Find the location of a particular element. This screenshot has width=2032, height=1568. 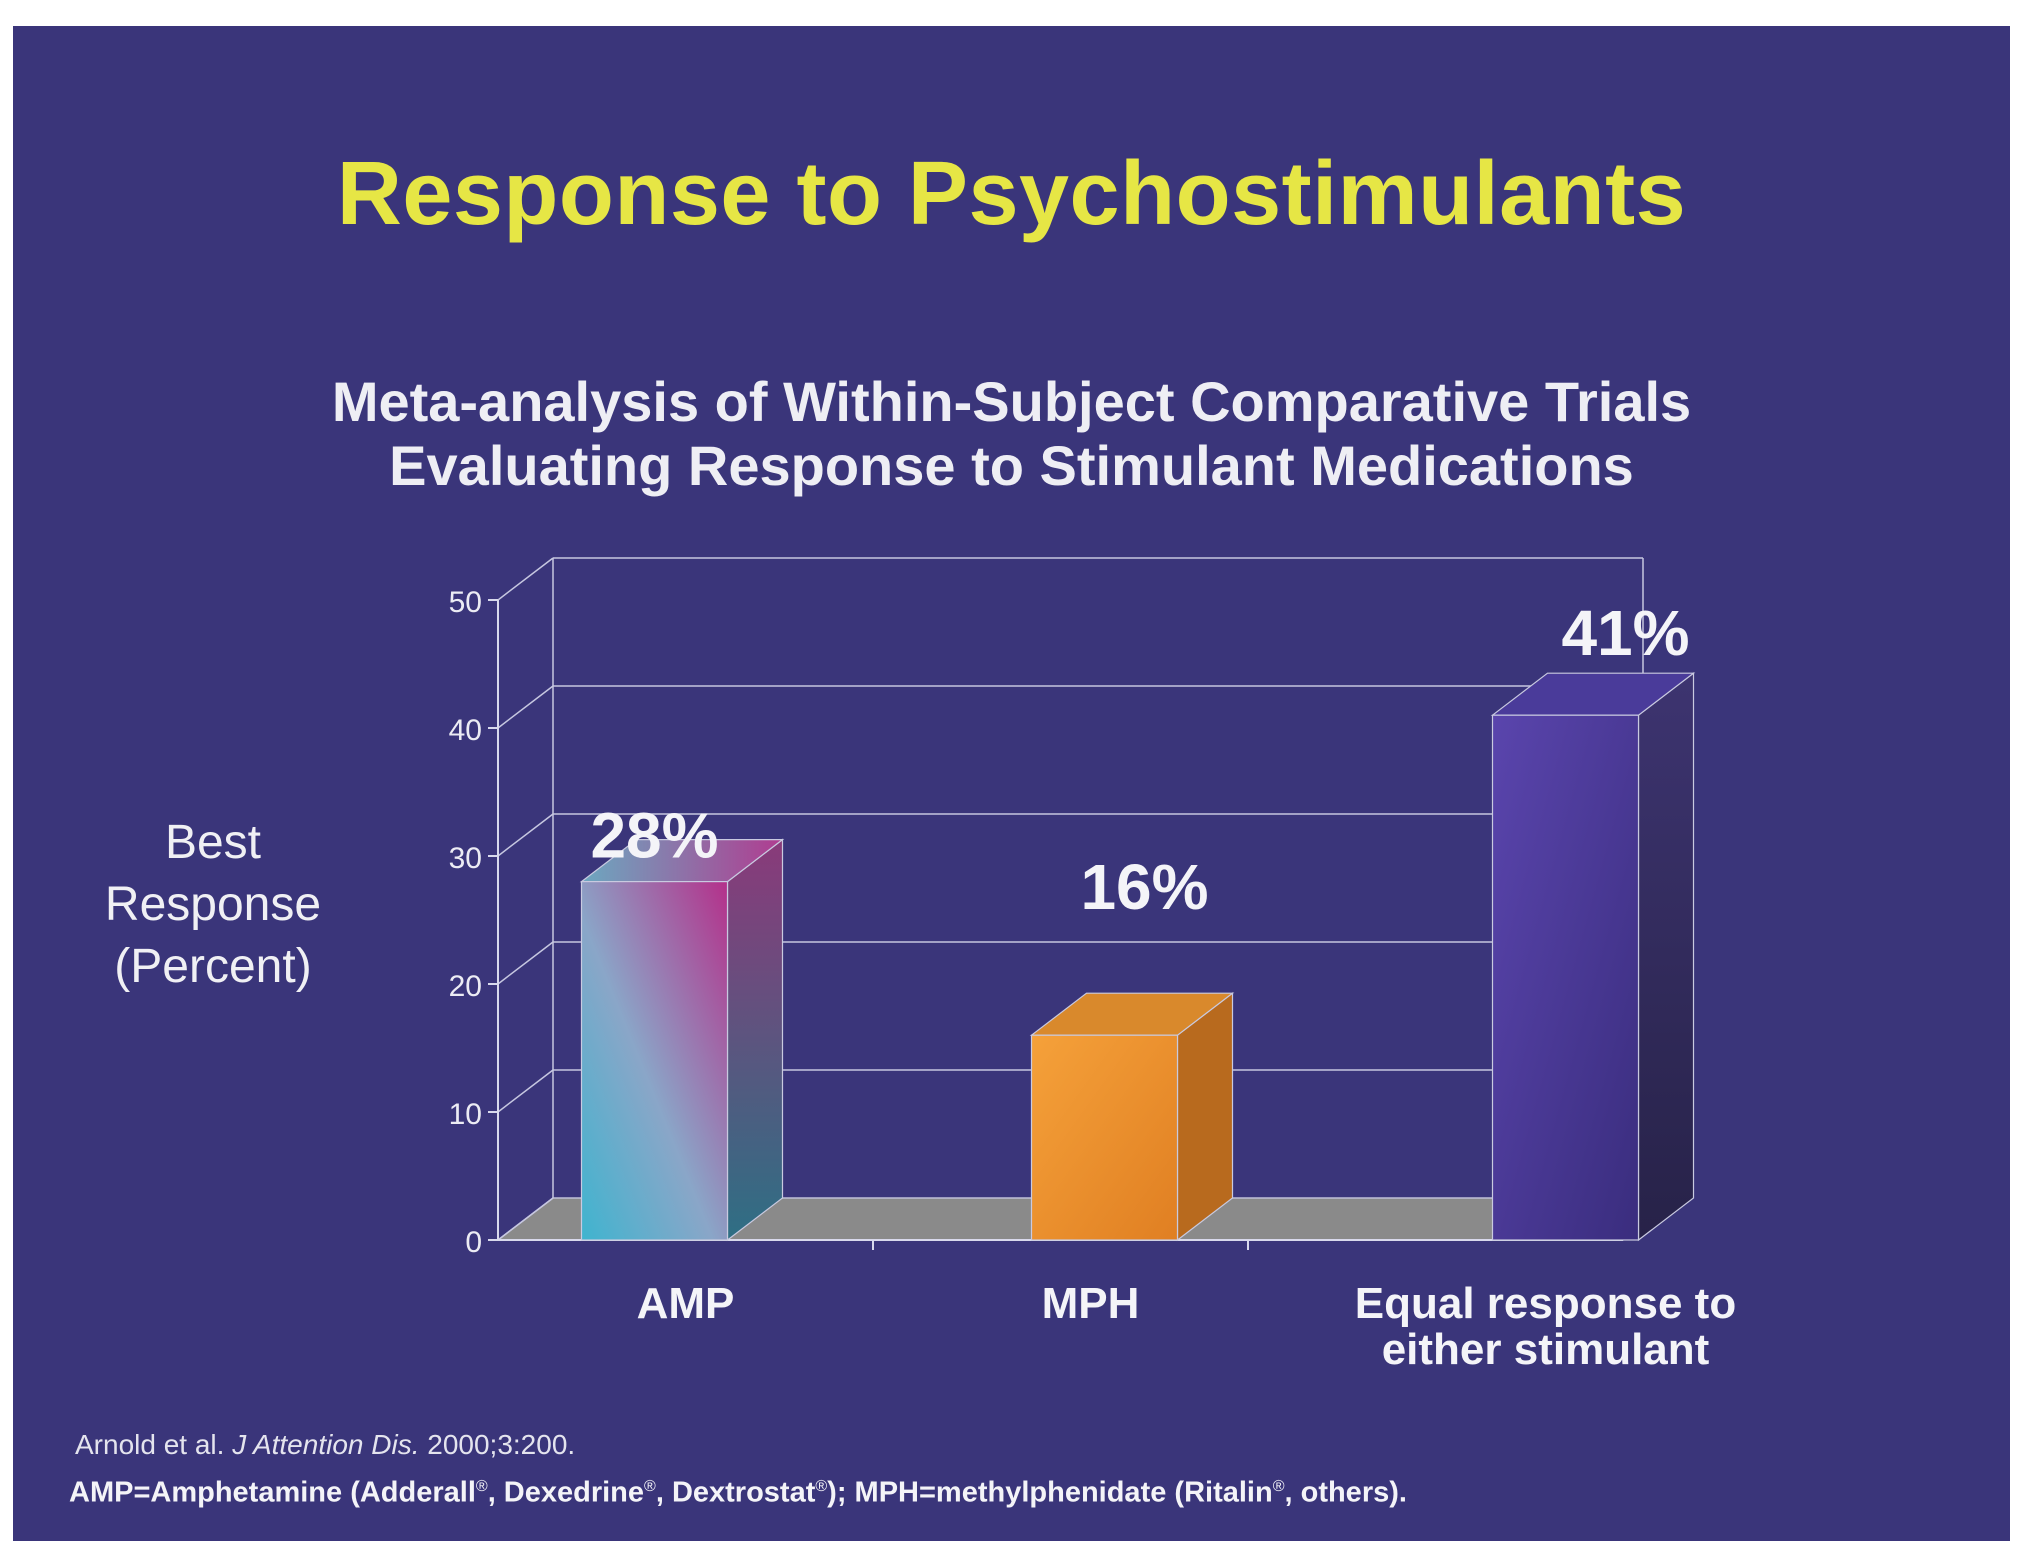

y-tick-label: 40 is located at coordinates (465, 730).